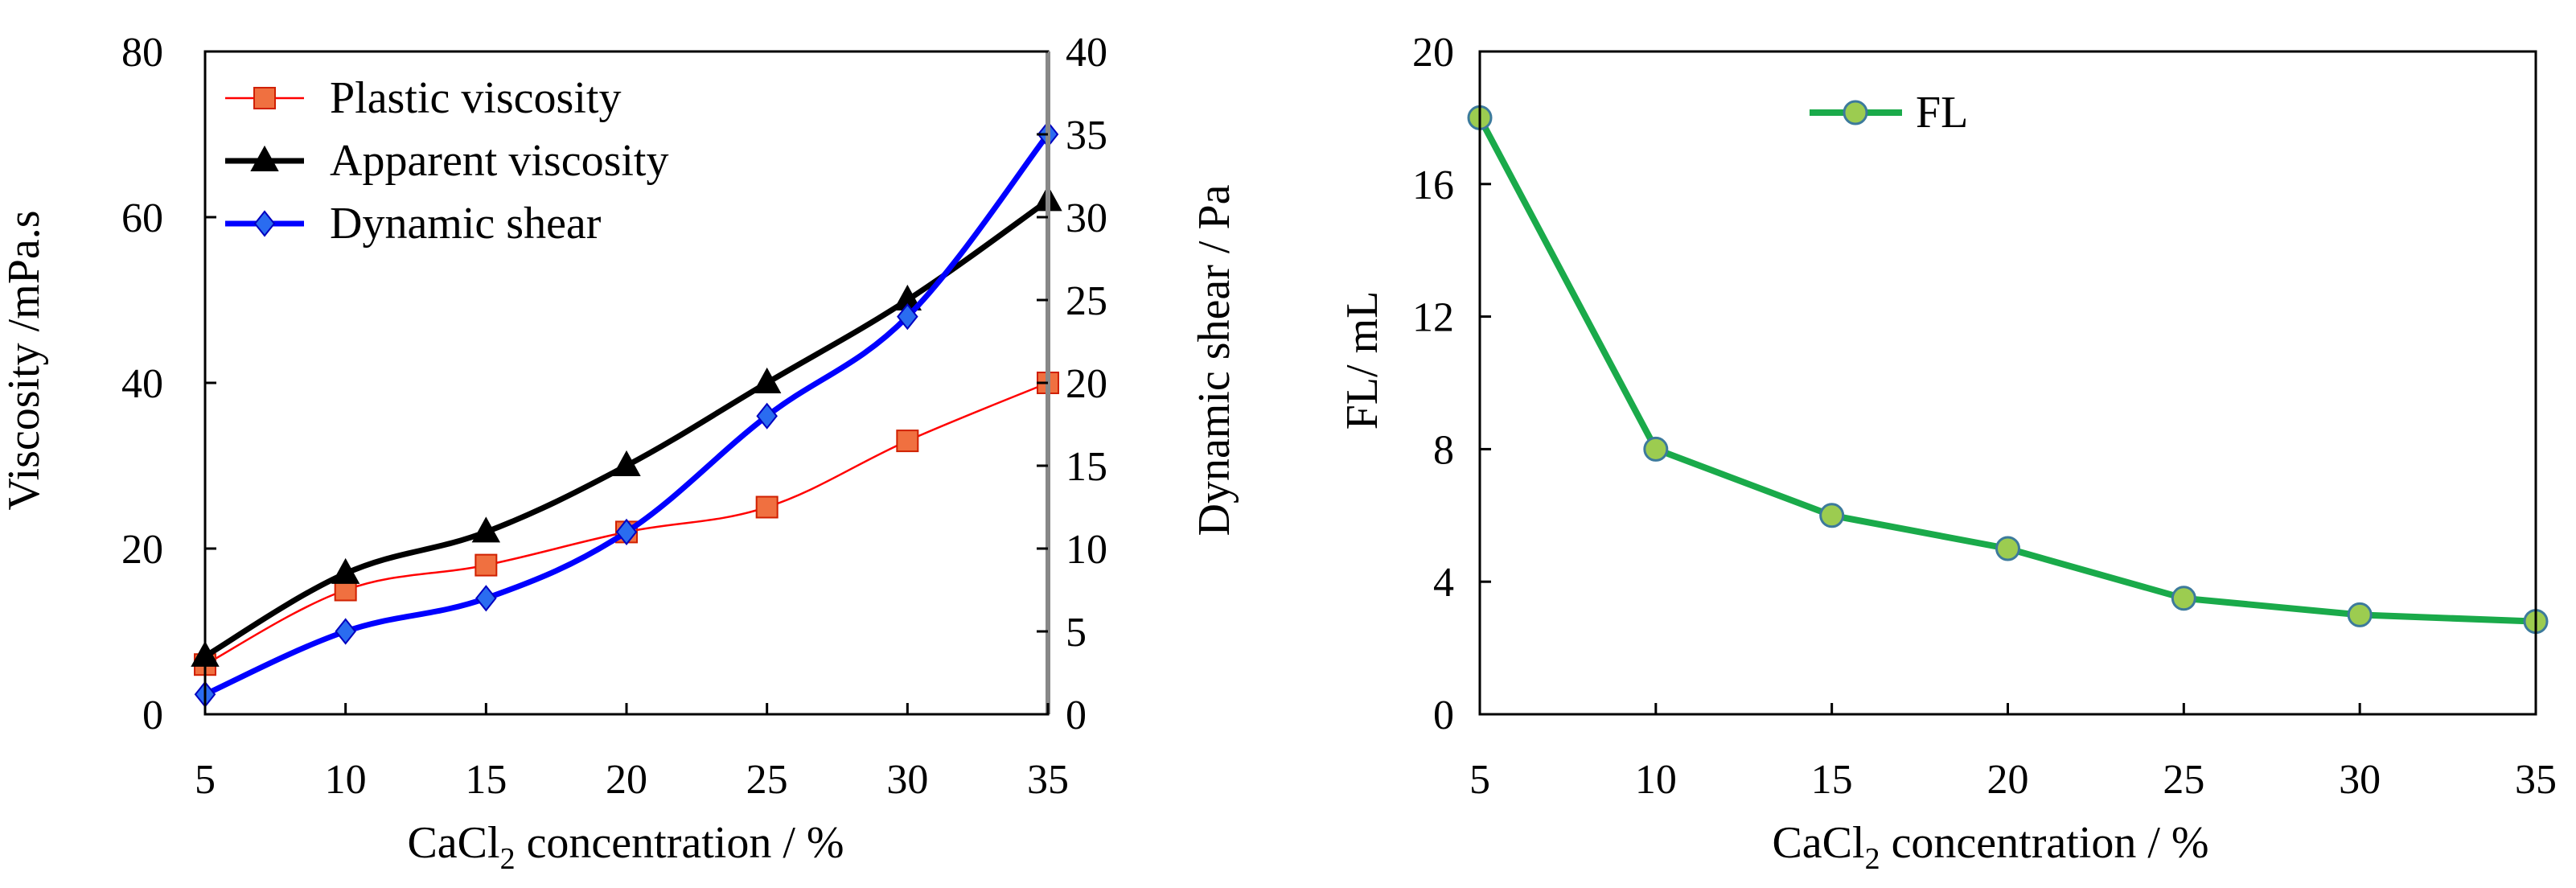 The width and height of the screenshot is (2576, 888). What do you see at coordinates (142, 53) in the screenshot?
I see `left-y-tick-label: 80` at bounding box center [142, 53].